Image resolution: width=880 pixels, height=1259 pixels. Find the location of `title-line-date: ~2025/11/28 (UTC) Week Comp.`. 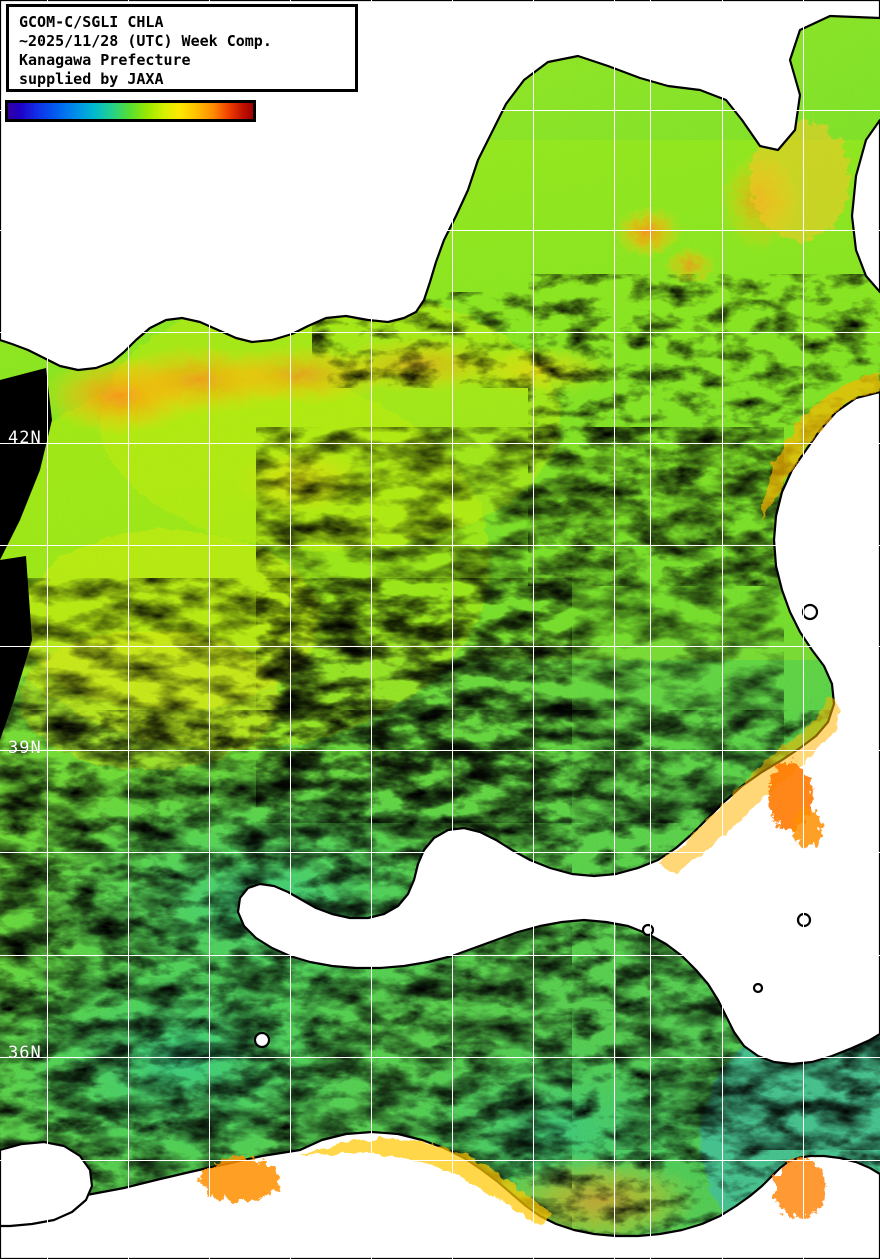

title-line-date: ~2025/11/28 (UTC) Week Comp. is located at coordinates (145, 41).